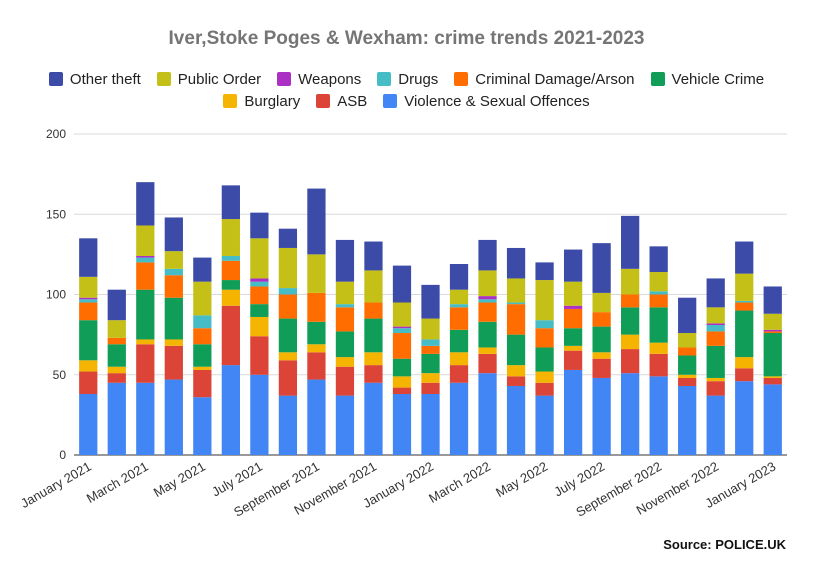 This screenshot has width=813, height=564. What do you see at coordinates (718, 79) in the screenshot?
I see `legend-label: Vehicle Crime` at bounding box center [718, 79].